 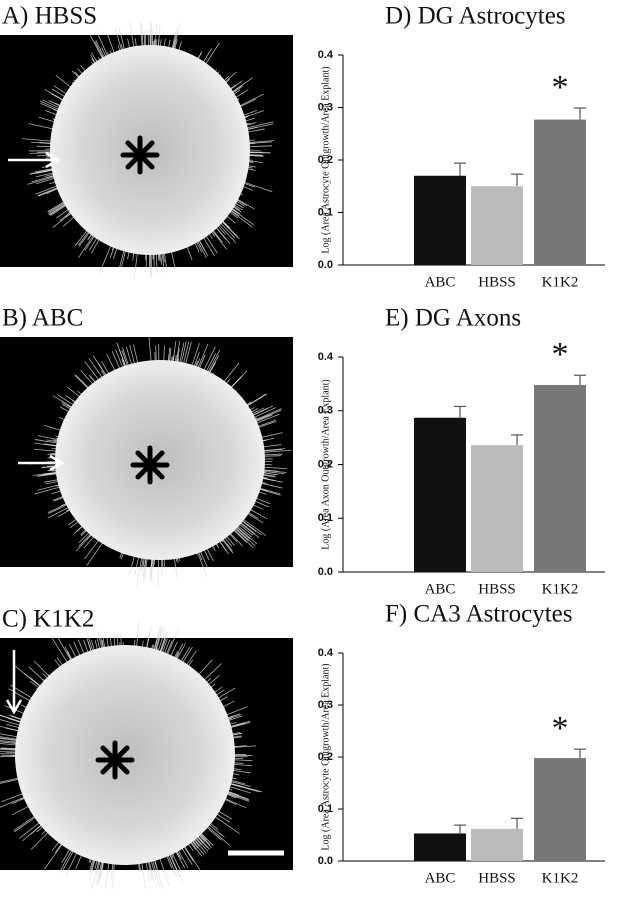 What do you see at coordinates (475, 16) in the screenshot?
I see `chart-title: D) DG Astrocytes` at bounding box center [475, 16].